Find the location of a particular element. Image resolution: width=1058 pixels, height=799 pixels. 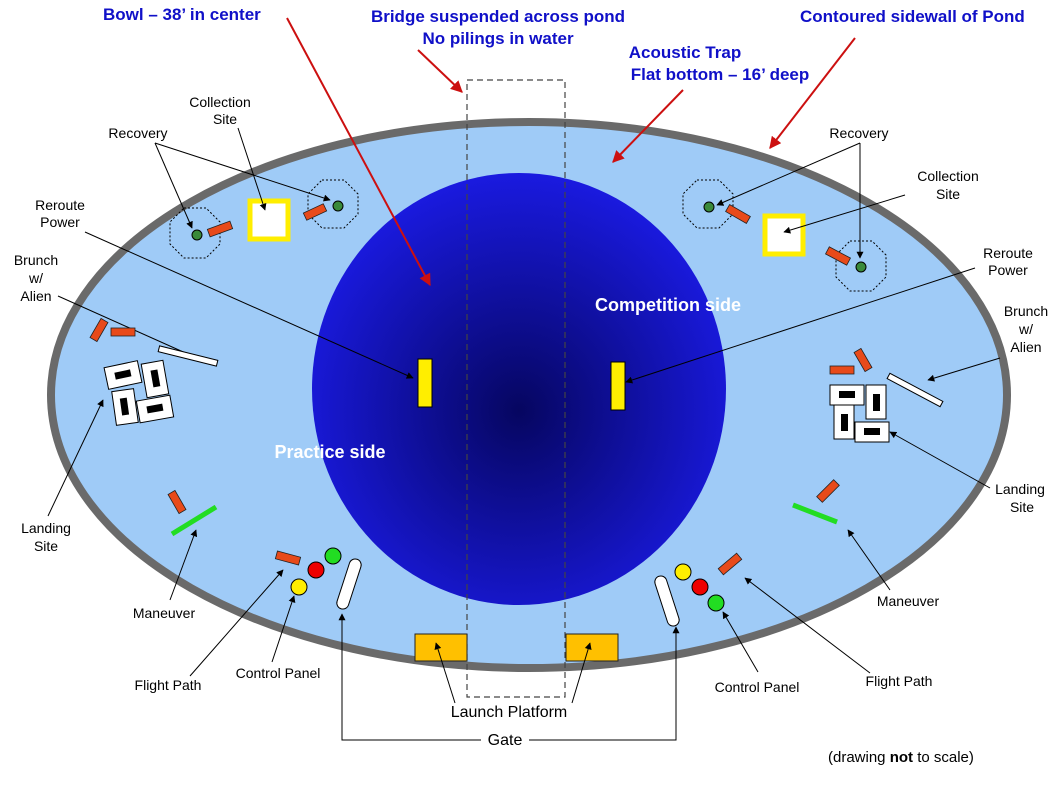

brunch-label-left-1: Brunch is located at coordinates (36, 260).